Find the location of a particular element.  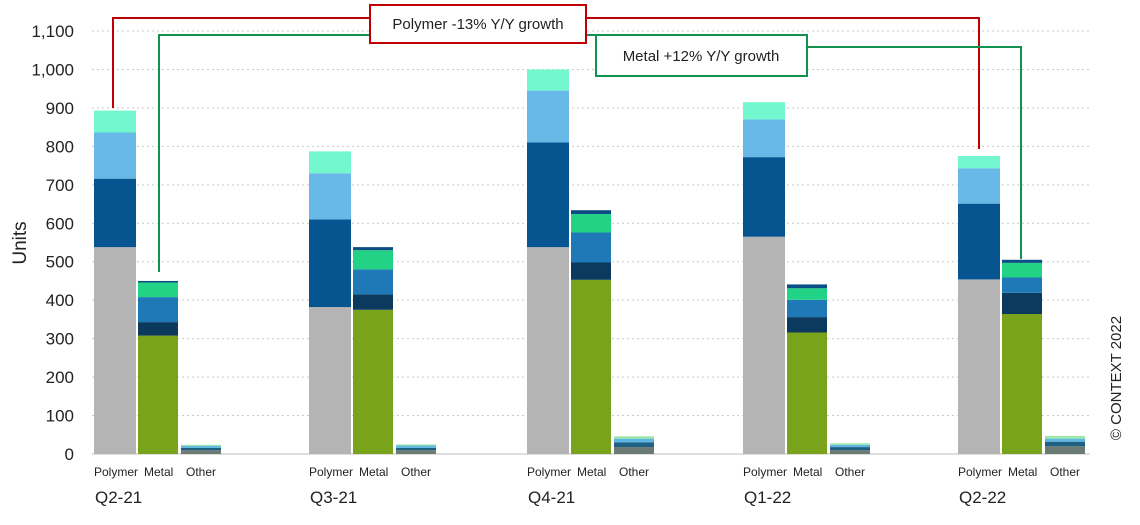

metal-connector-right is located at coordinates (914, 152).